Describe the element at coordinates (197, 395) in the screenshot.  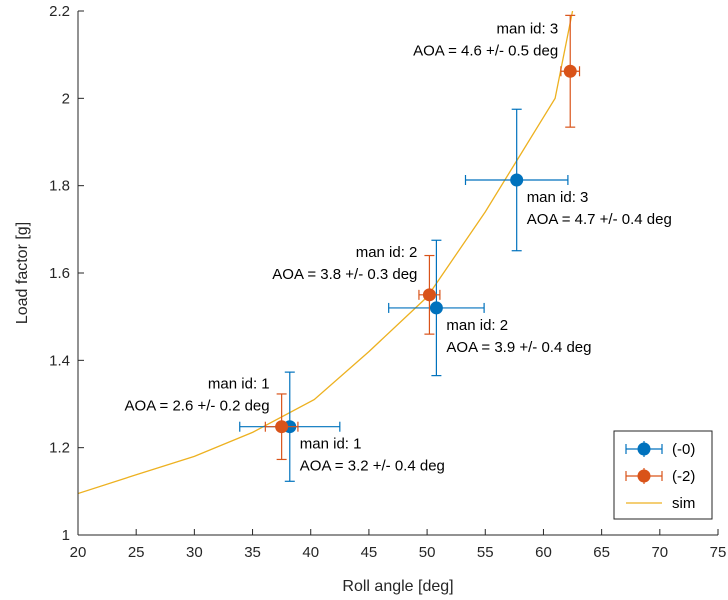
I see `annotation: man id: 1 AOA = 2.6 +/- 0.2 deg` at that location.